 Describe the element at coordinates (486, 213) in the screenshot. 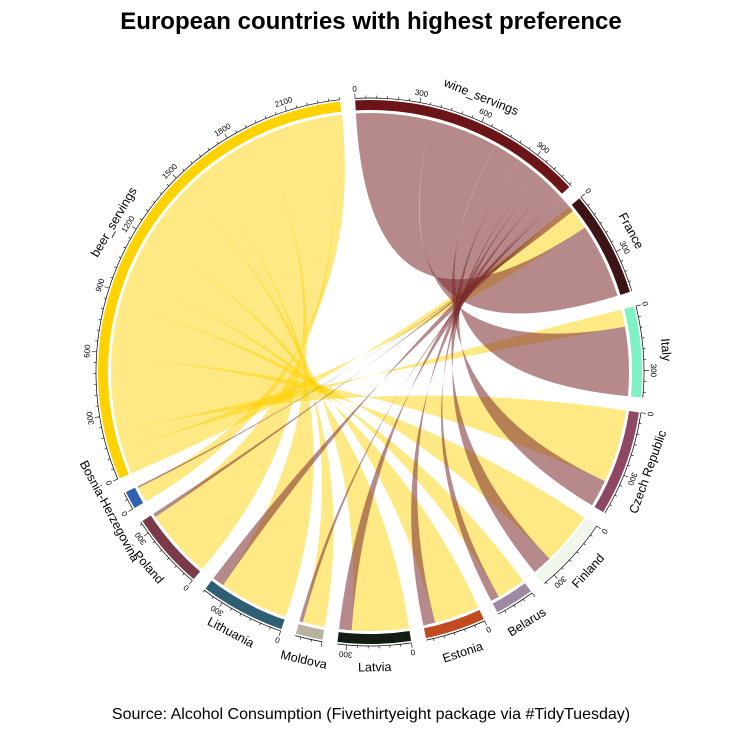

I see `chord-link-wine-france` at that location.